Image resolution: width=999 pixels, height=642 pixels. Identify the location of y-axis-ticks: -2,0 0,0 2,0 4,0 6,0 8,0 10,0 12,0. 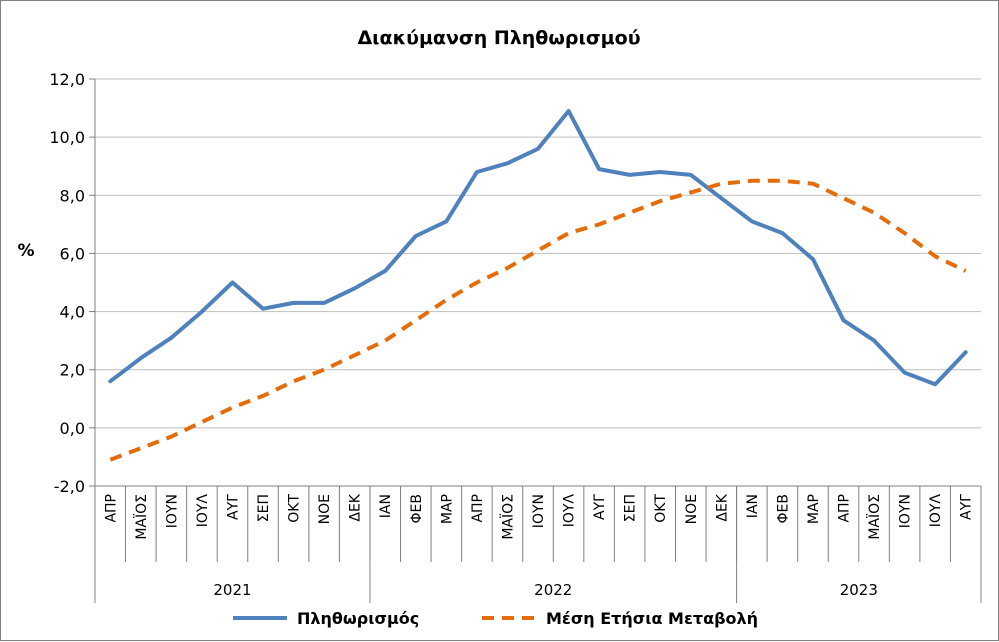
(72, 283).